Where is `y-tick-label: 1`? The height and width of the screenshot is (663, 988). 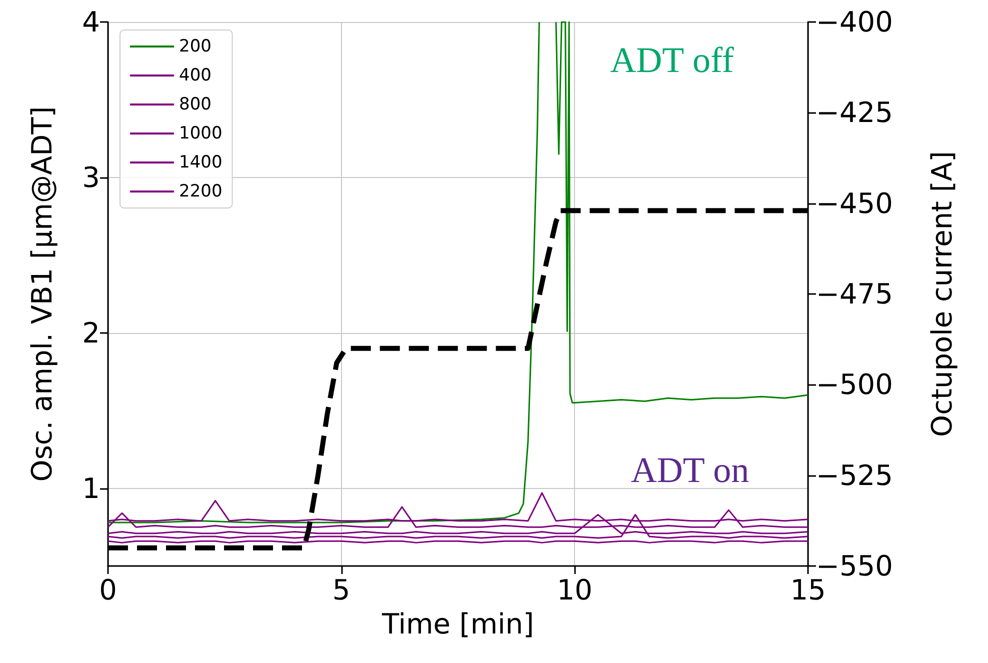 y-tick-label: 1 is located at coordinates (91, 488).